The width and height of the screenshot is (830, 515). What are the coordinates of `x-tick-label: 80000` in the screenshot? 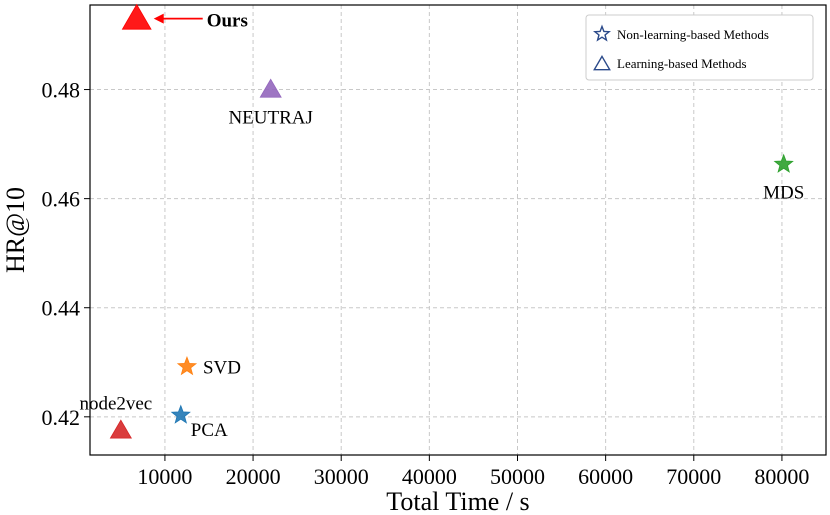 It's located at (781, 476).